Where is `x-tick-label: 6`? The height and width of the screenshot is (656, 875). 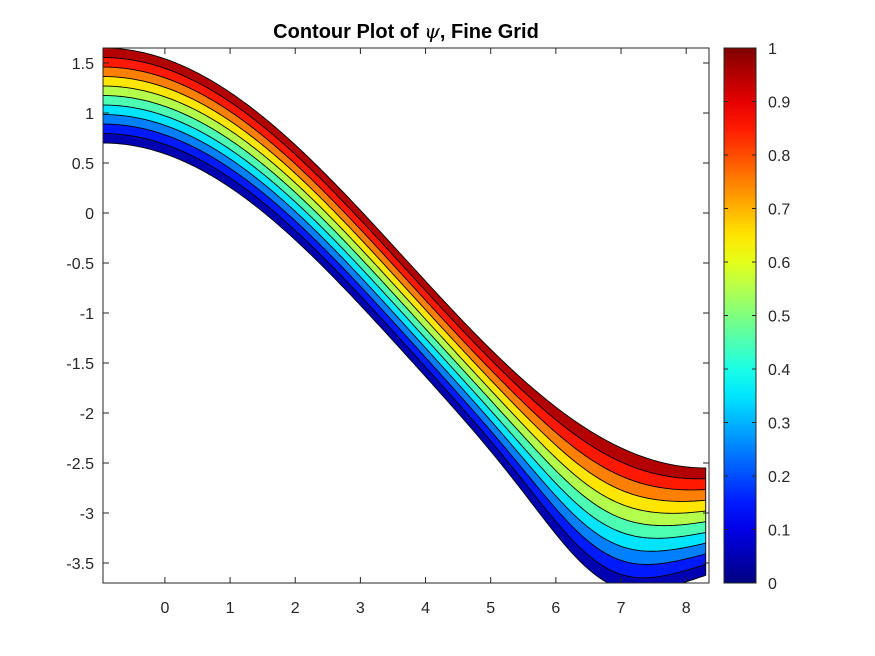 x-tick-label: 6 is located at coordinates (555, 608).